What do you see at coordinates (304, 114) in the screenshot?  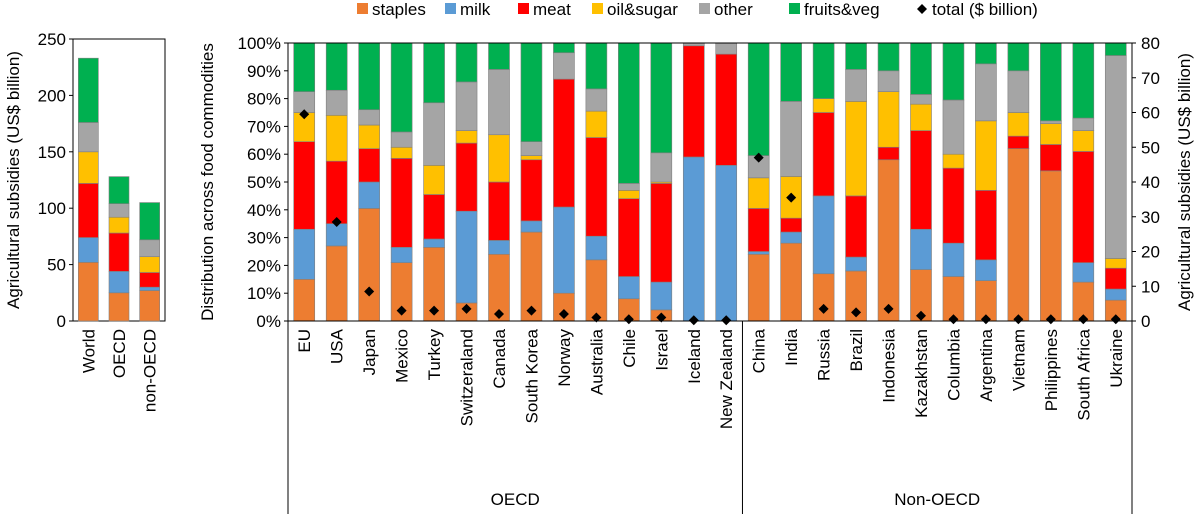 I see `total-marker-eu` at bounding box center [304, 114].